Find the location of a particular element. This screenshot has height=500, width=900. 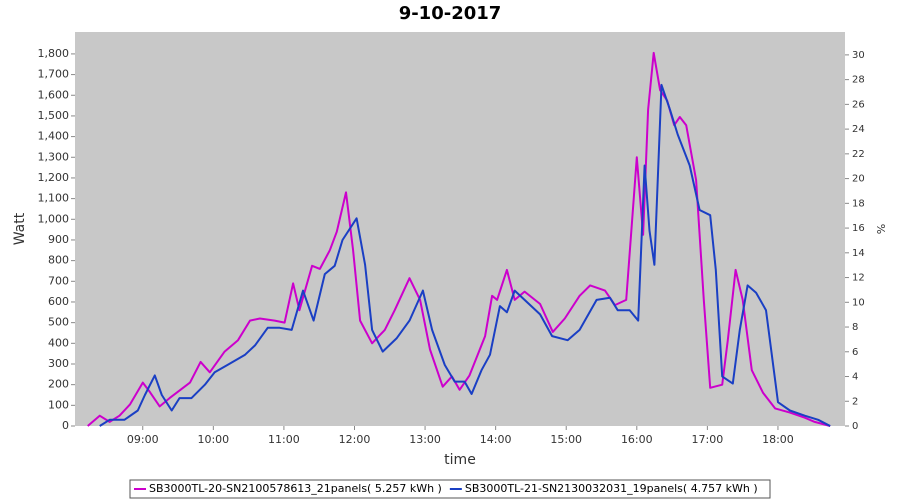

y-tick-label: 300 is located at coordinates (58, 363).